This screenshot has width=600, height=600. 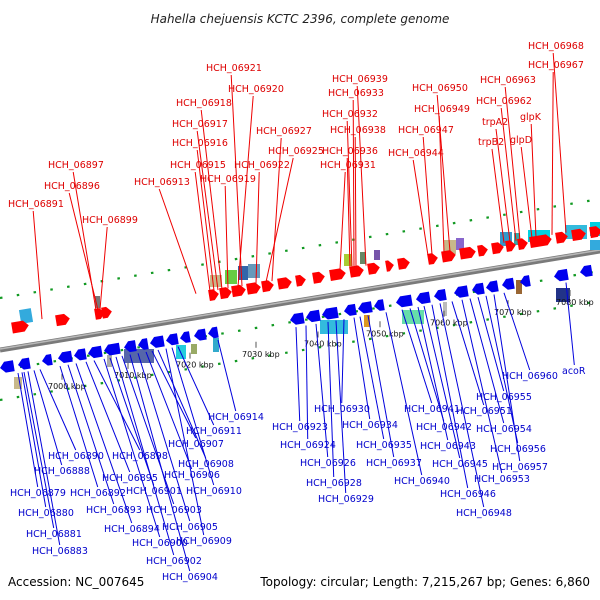 What do you see at coordinates (198, 165) in the screenshot?
I see `gene-label: HCH_06915` at bounding box center [198, 165].